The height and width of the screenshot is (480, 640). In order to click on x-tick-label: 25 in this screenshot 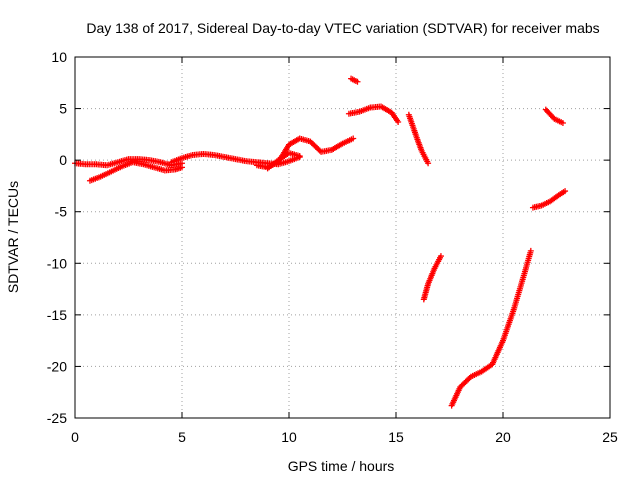, I will do `click(610, 437)`.